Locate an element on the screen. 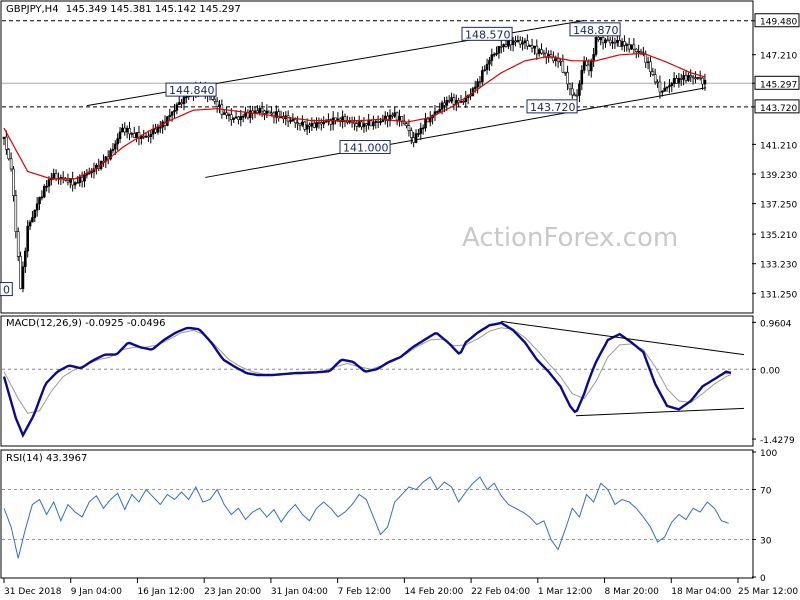 The image size is (800, 600). x-tick-label: 8 Mar 20:00 is located at coordinates (632, 592).